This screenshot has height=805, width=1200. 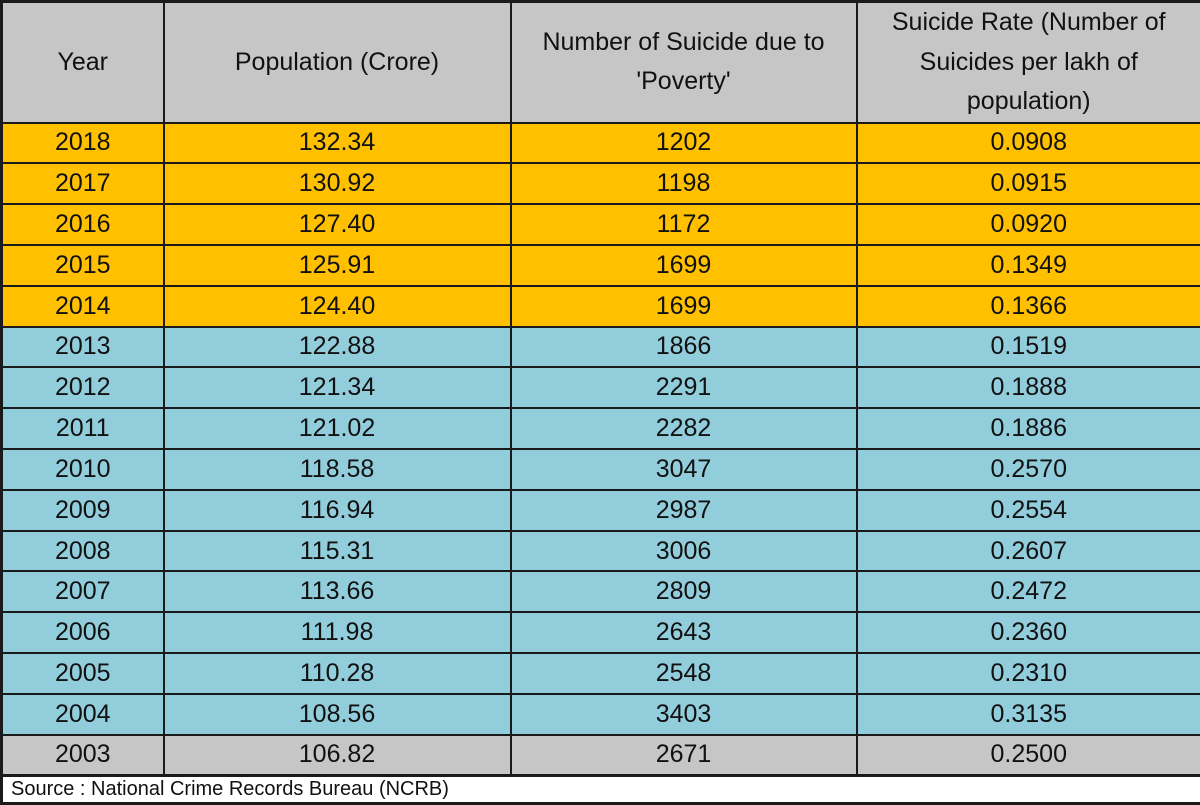 What do you see at coordinates (683, 673) in the screenshot?
I see `cell-suicides: 2548` at bounding box center [683, 673].